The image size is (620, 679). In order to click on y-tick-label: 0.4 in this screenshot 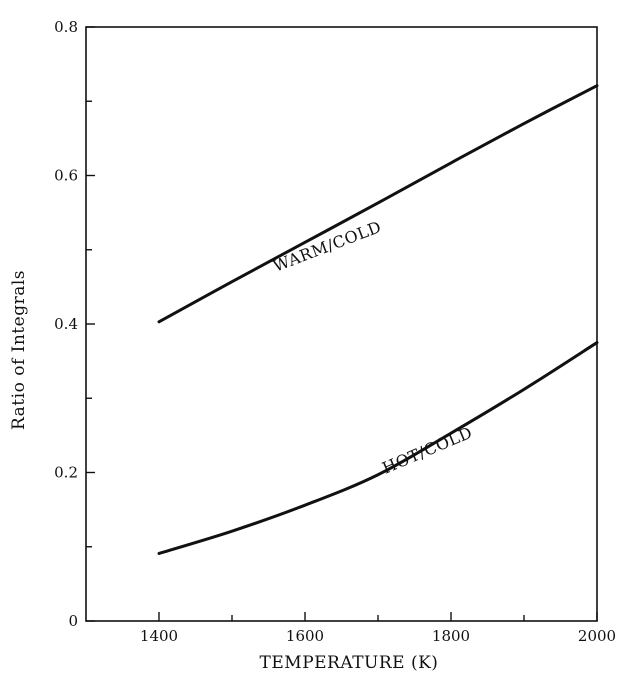, I will do `click(66, 324)`.